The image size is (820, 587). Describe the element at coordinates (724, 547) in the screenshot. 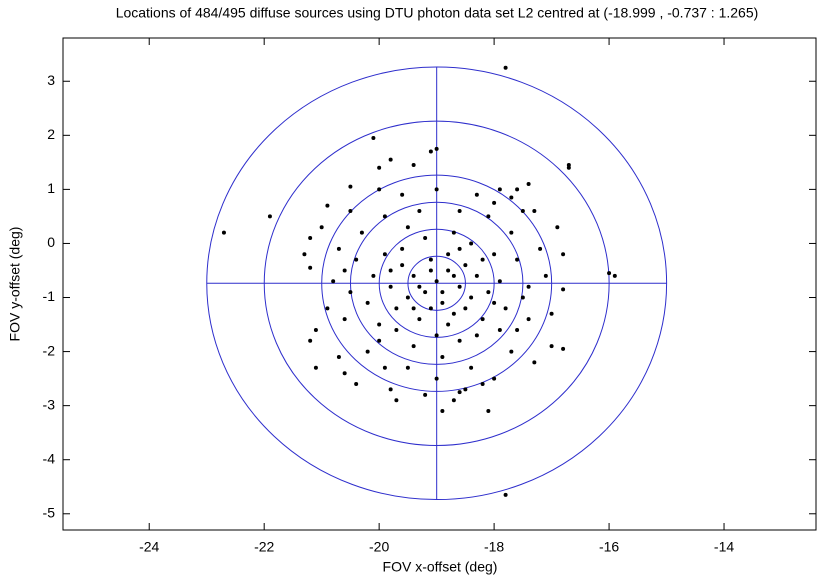

I see `x-tick-label: -14` at that location.